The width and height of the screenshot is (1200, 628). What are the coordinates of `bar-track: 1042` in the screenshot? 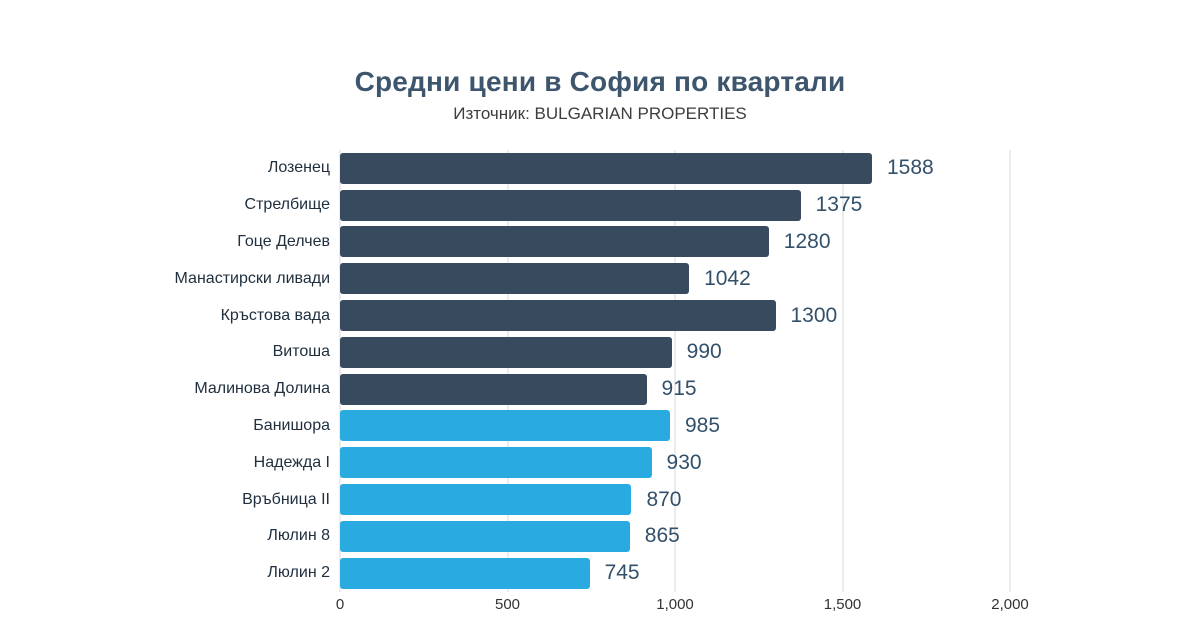 It's located at (675, 279).